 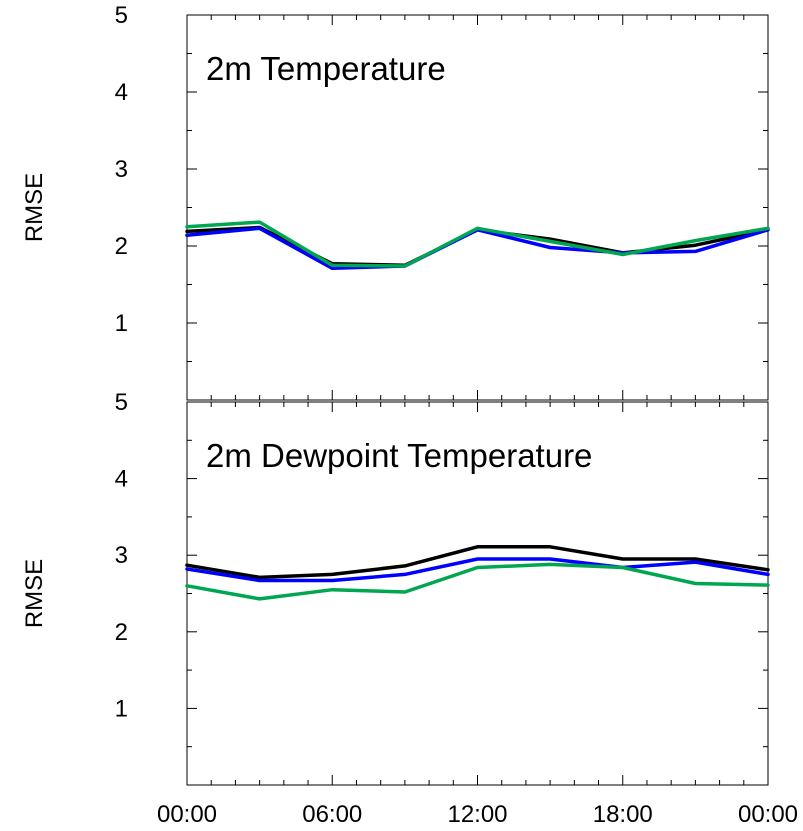 I want to click on x-tick-label: 12:00, so click(x=477, y=814).